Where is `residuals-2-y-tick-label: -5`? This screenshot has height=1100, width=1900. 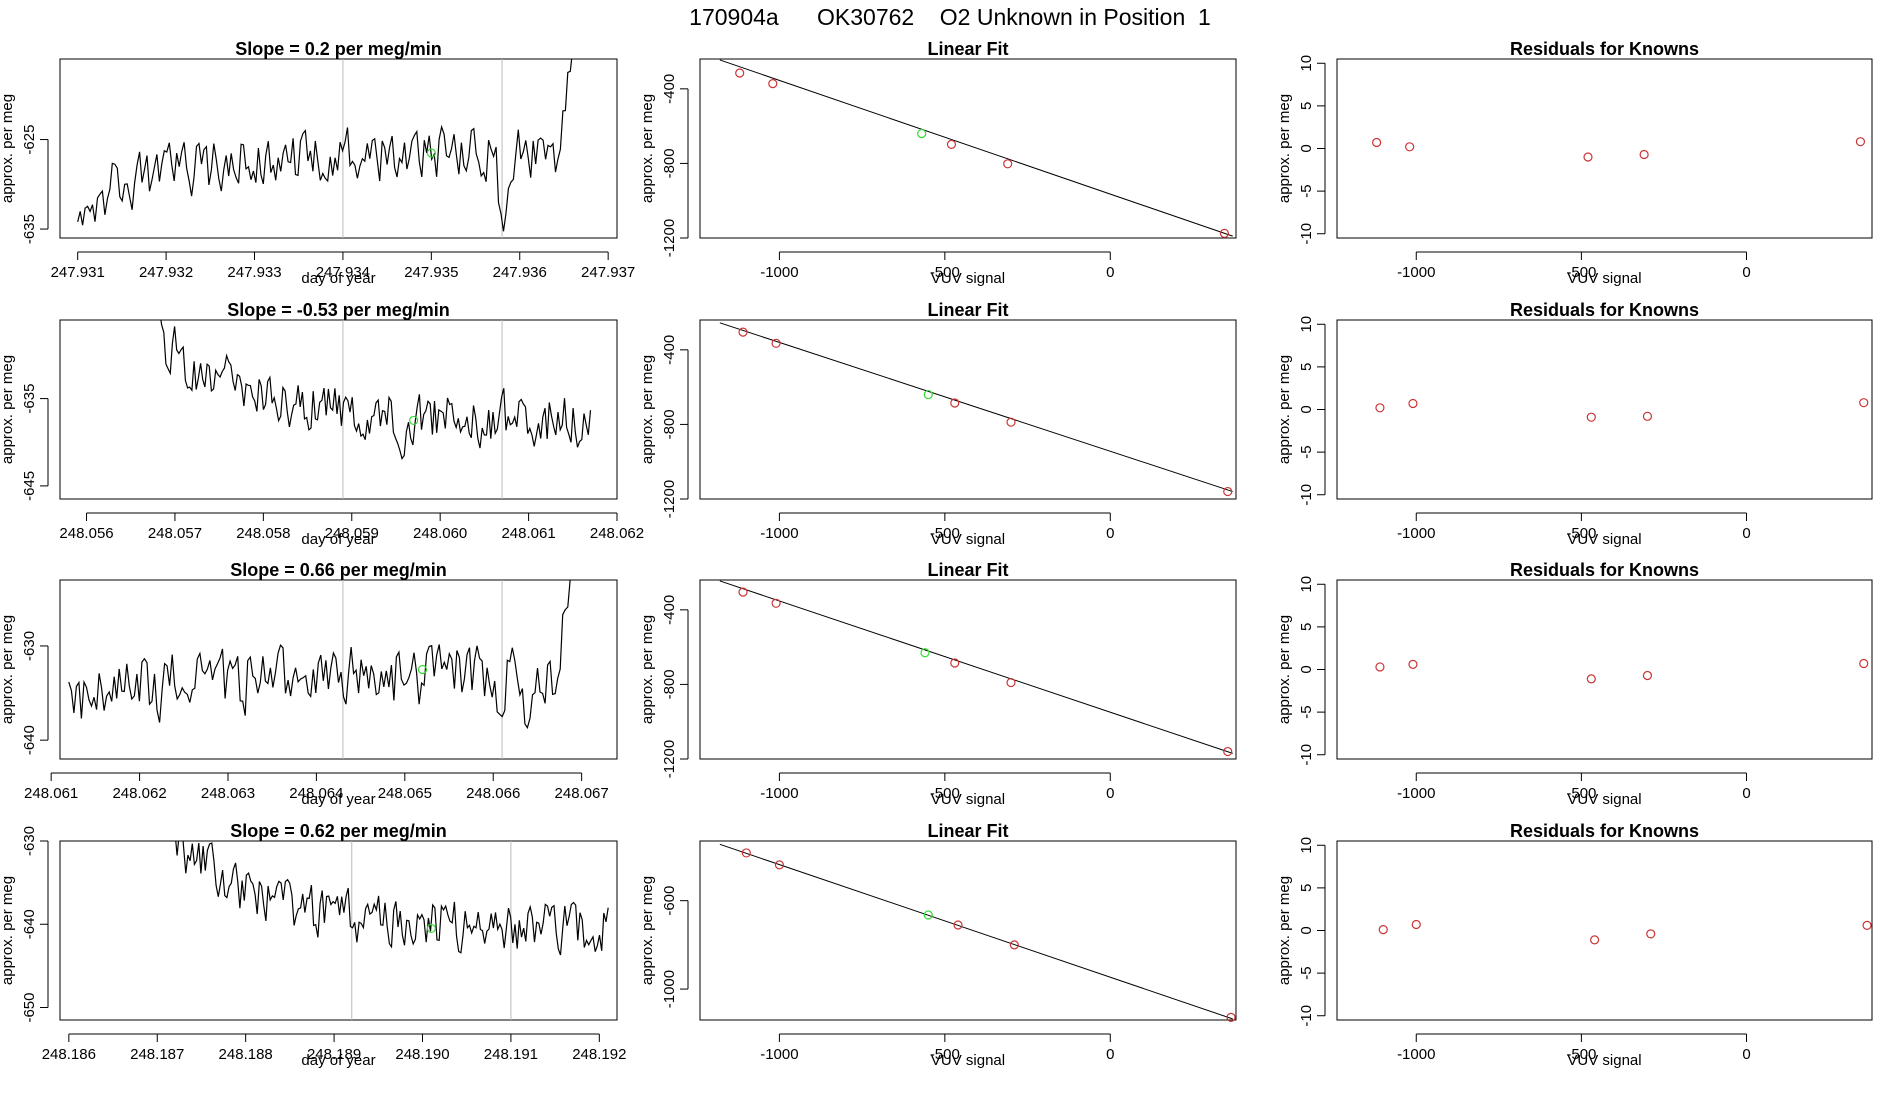
residuals-2-y-tick-label: -5 is located at coordinates (1306, 451).